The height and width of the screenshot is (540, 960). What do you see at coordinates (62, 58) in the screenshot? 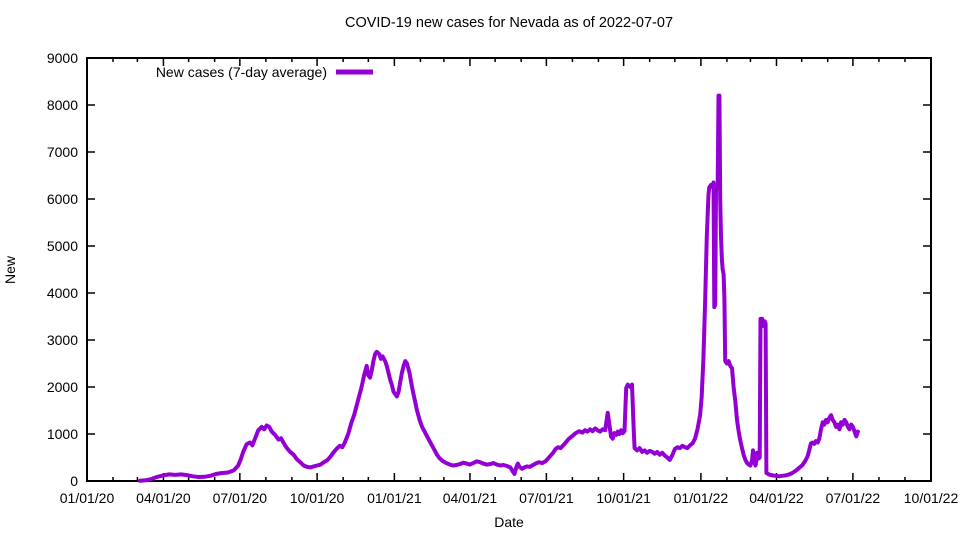
I see `y-tick-label: 9000` at bounding box center [62, 58].